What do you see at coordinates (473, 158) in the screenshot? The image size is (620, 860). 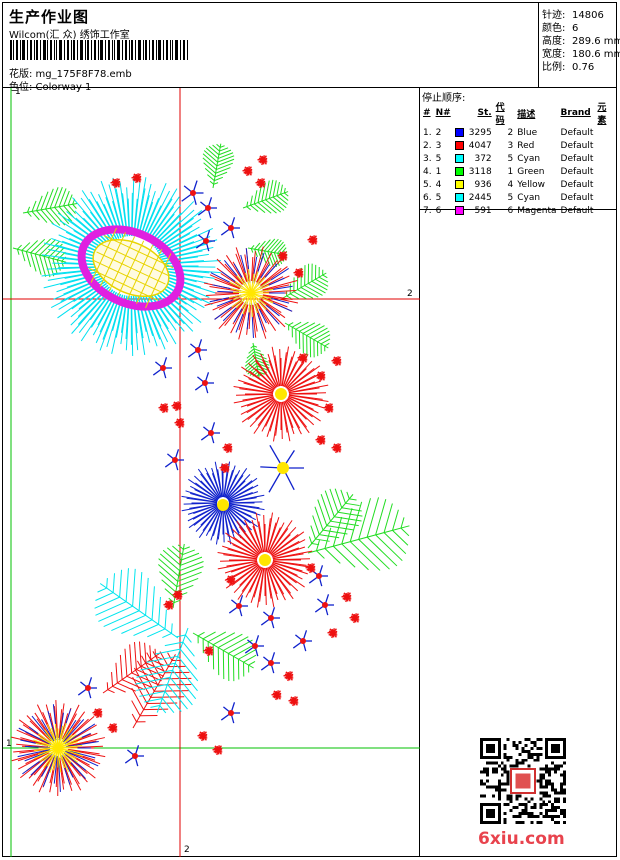 I see `row-stitches: 372` at bounding box center [473, 158].